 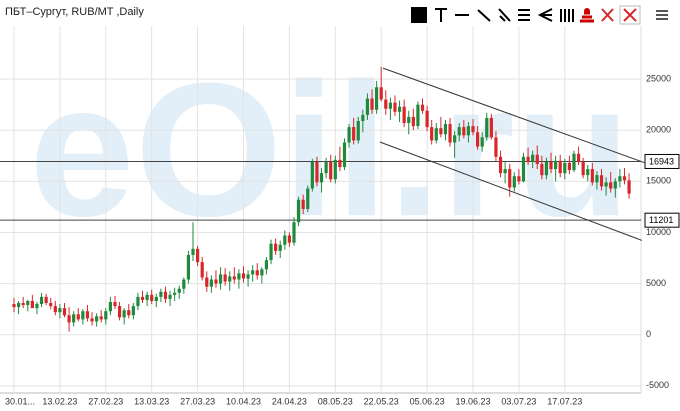 I want to click on x-tick-label: 17.07.23, so click(x=564, y=401).